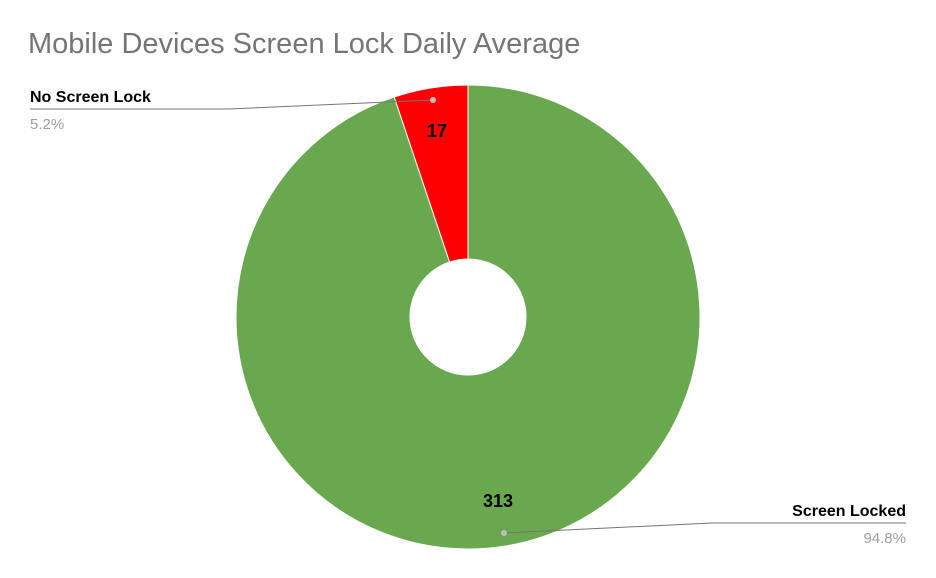  I want to click on leader-line-screen-locked, so click(704, 528).